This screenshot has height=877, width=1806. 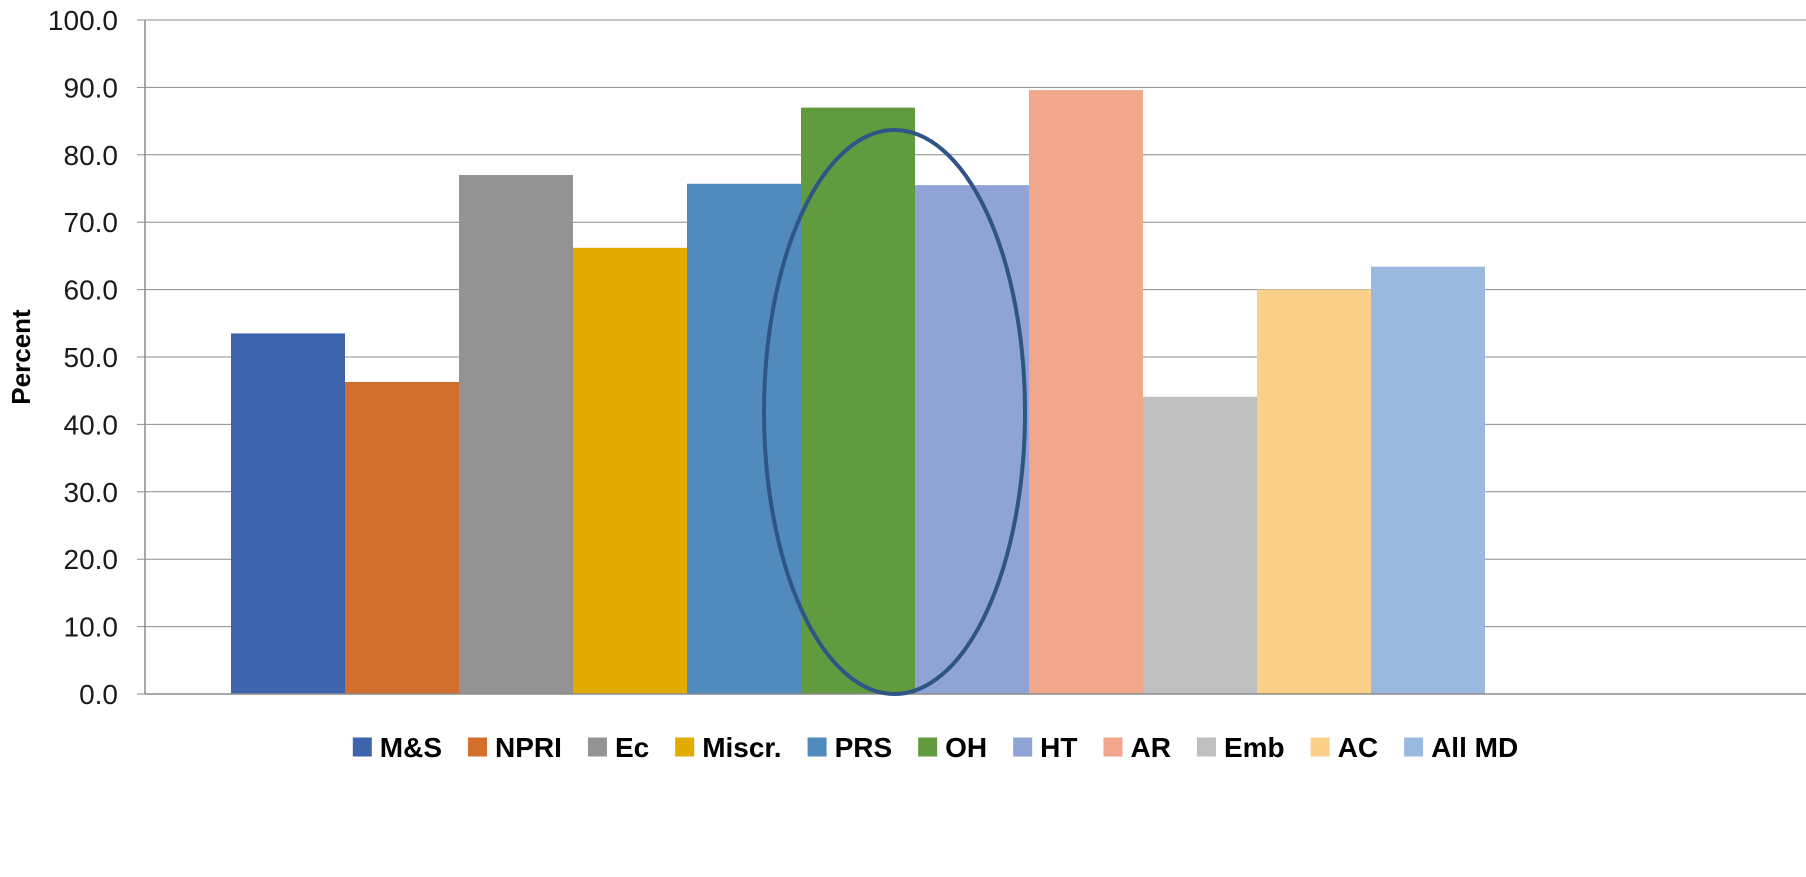 I want to click on legend-item: Miscr., so click(x=728, y=747).